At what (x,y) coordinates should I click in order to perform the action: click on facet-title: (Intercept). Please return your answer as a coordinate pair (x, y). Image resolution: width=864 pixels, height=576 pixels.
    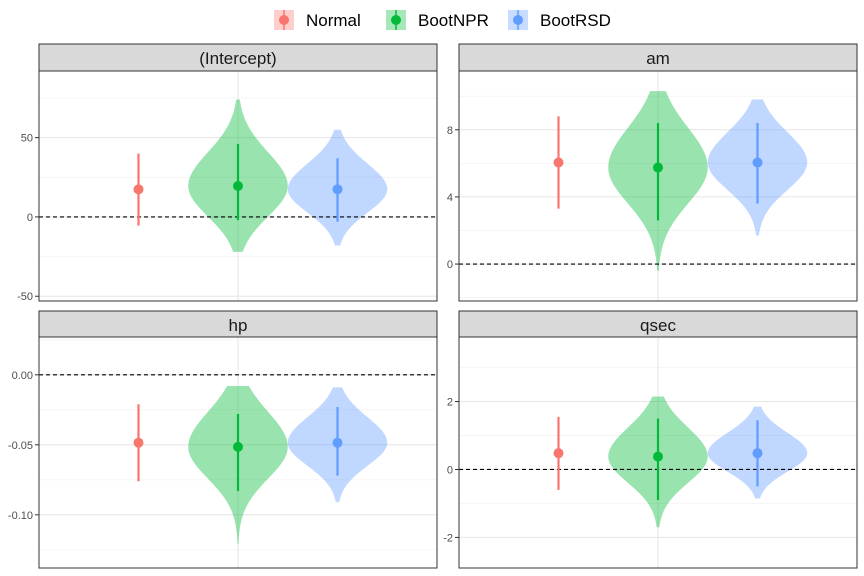
    Looking at the image, I should click on (237, 58).